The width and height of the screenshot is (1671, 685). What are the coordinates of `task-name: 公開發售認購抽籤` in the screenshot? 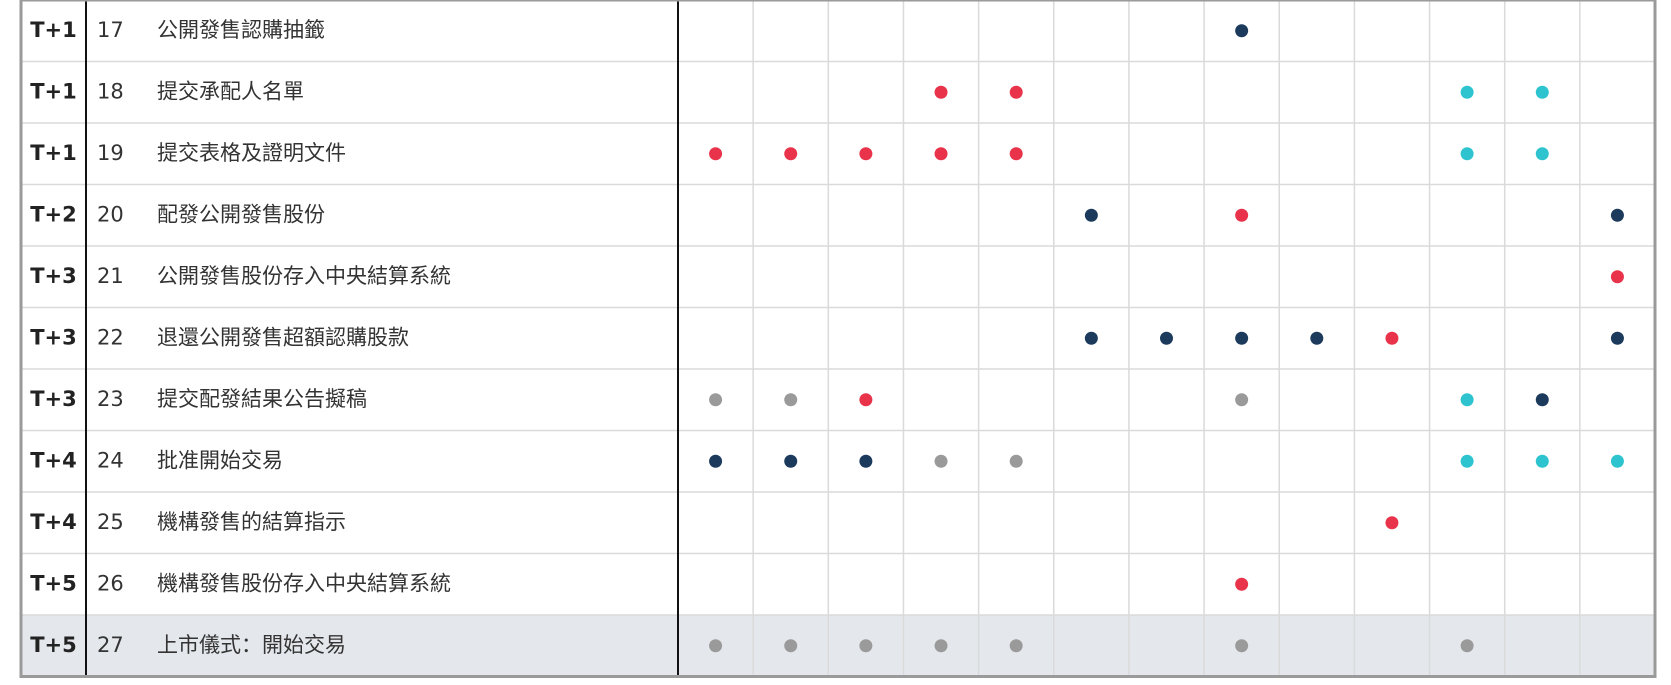 It's located at (241, 30).